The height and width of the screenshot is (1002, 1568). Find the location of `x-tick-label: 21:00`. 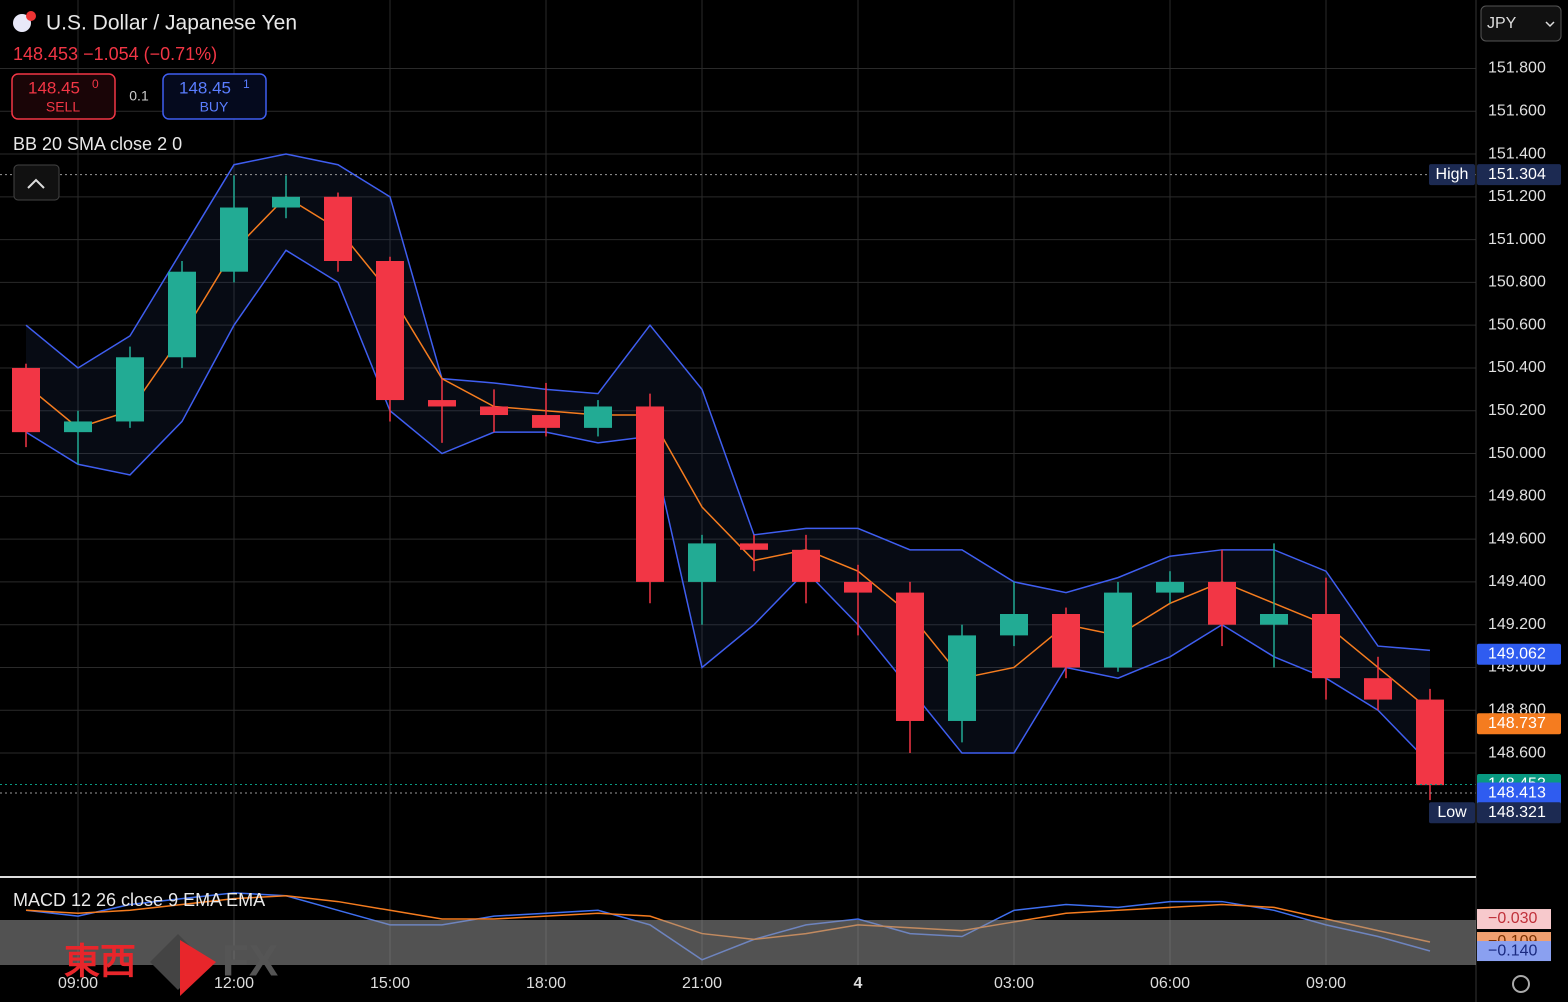

x-tick-label: 21:00 is located at coordinates (702, 983).